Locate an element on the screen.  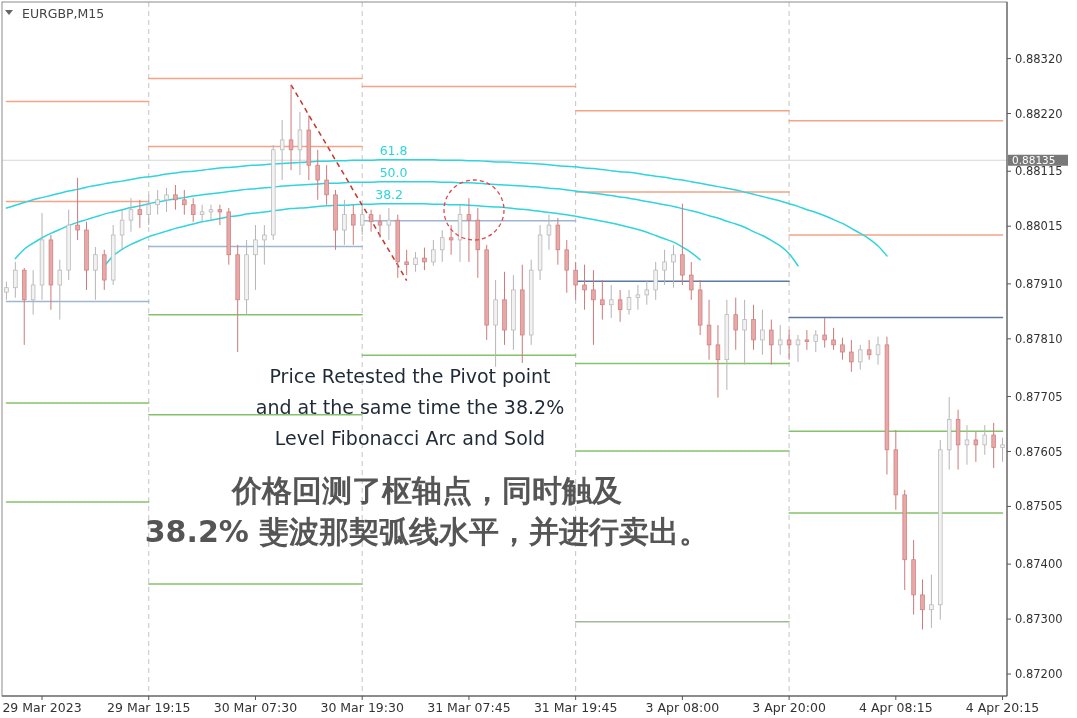
ref-line-label: 0.88135 is located at coordinates (1034, 159).